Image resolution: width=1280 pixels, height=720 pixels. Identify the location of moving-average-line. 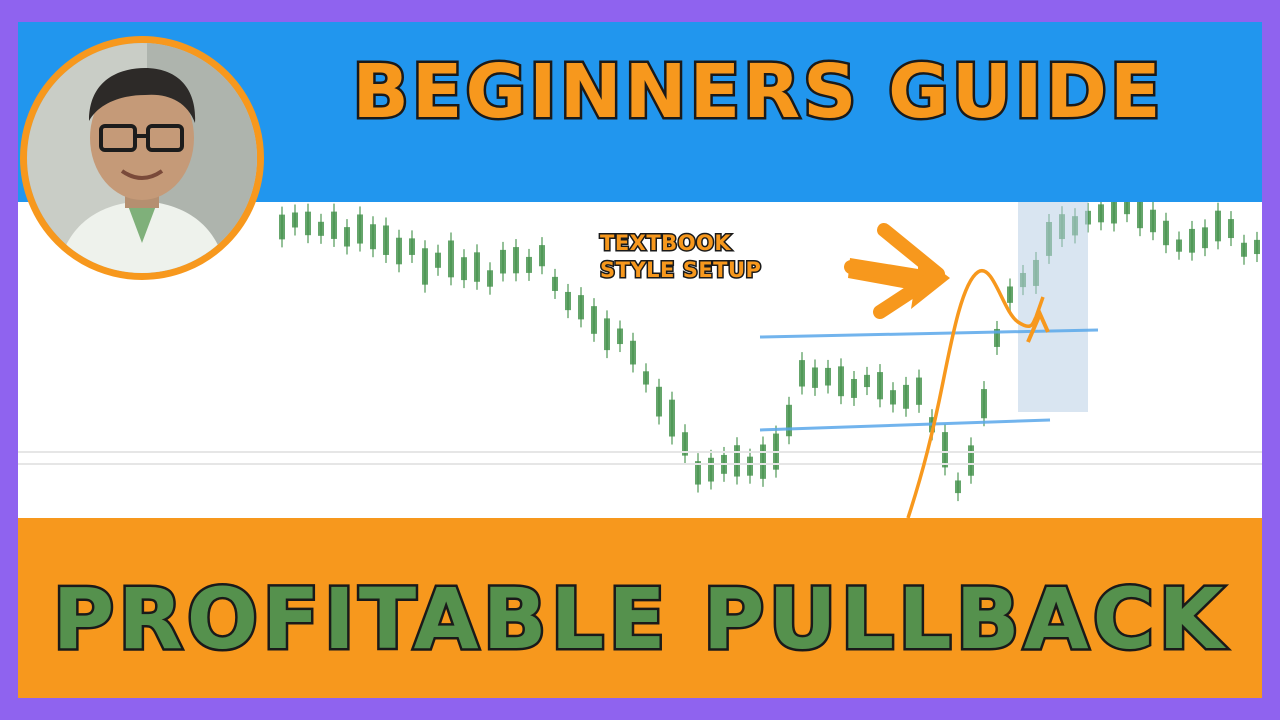
(975, 393).